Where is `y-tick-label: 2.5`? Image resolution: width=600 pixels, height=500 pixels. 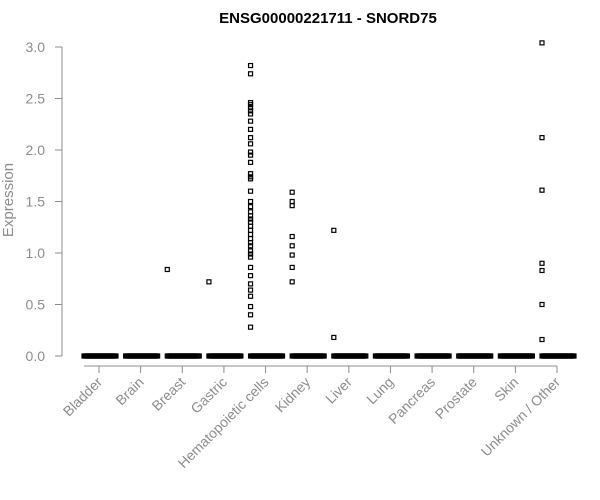
y-tick-label: 2.5 is located at coordinates (36, 99).